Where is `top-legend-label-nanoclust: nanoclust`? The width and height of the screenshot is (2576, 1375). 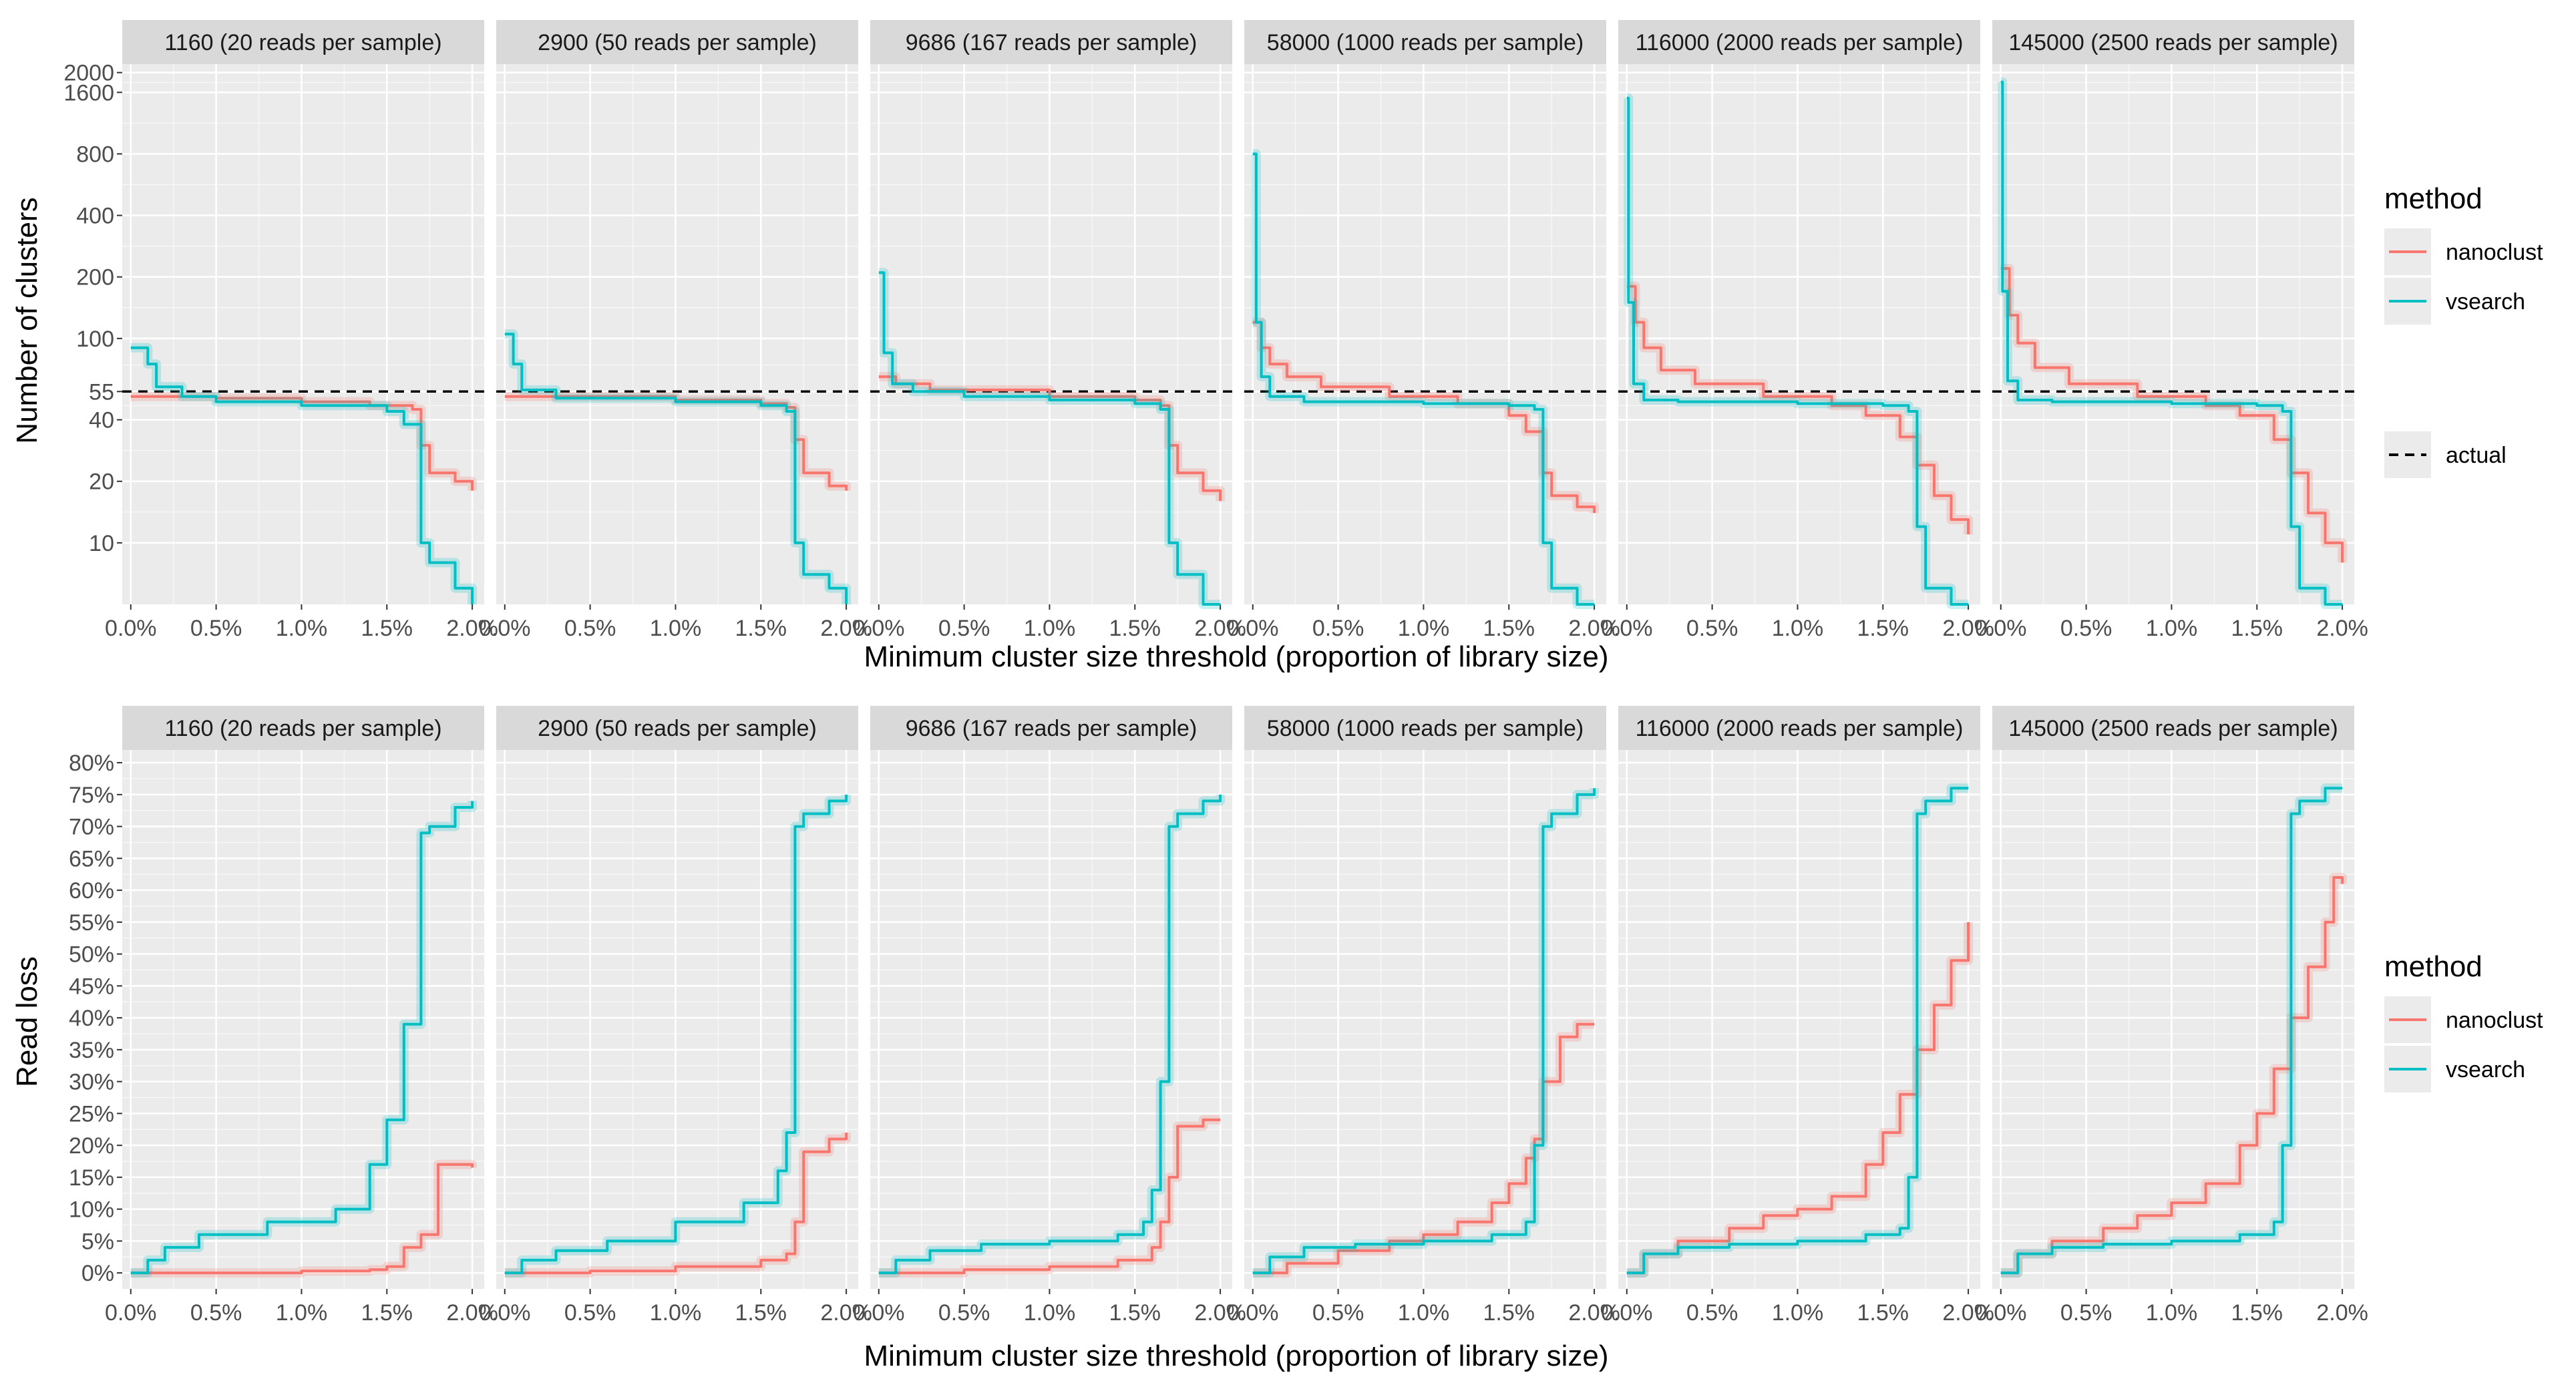 top-legend-label-nanoclust: nanoclust is located at coordinates (2494, 252).